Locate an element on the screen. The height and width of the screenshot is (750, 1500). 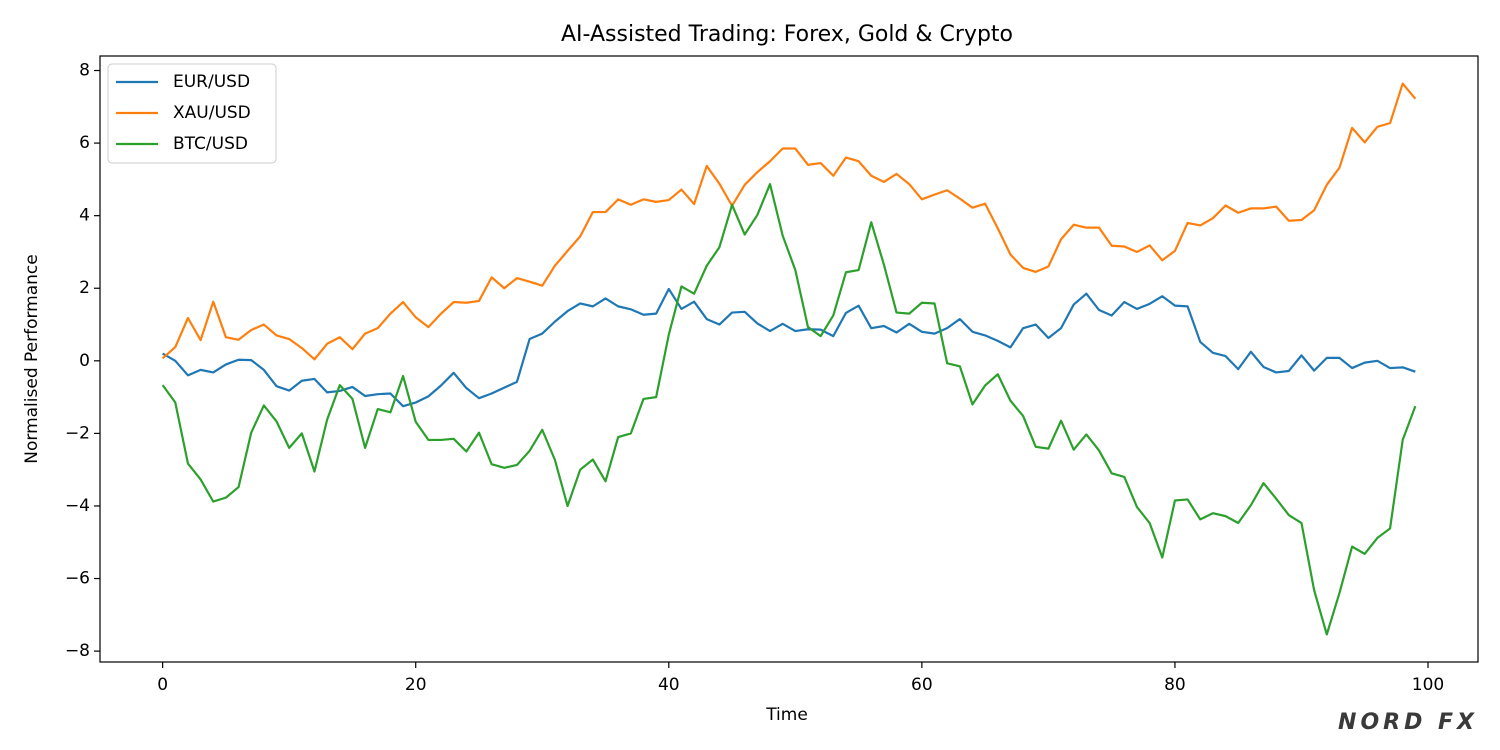
x-tick-label: 60 is located at coordinates (922, 685).